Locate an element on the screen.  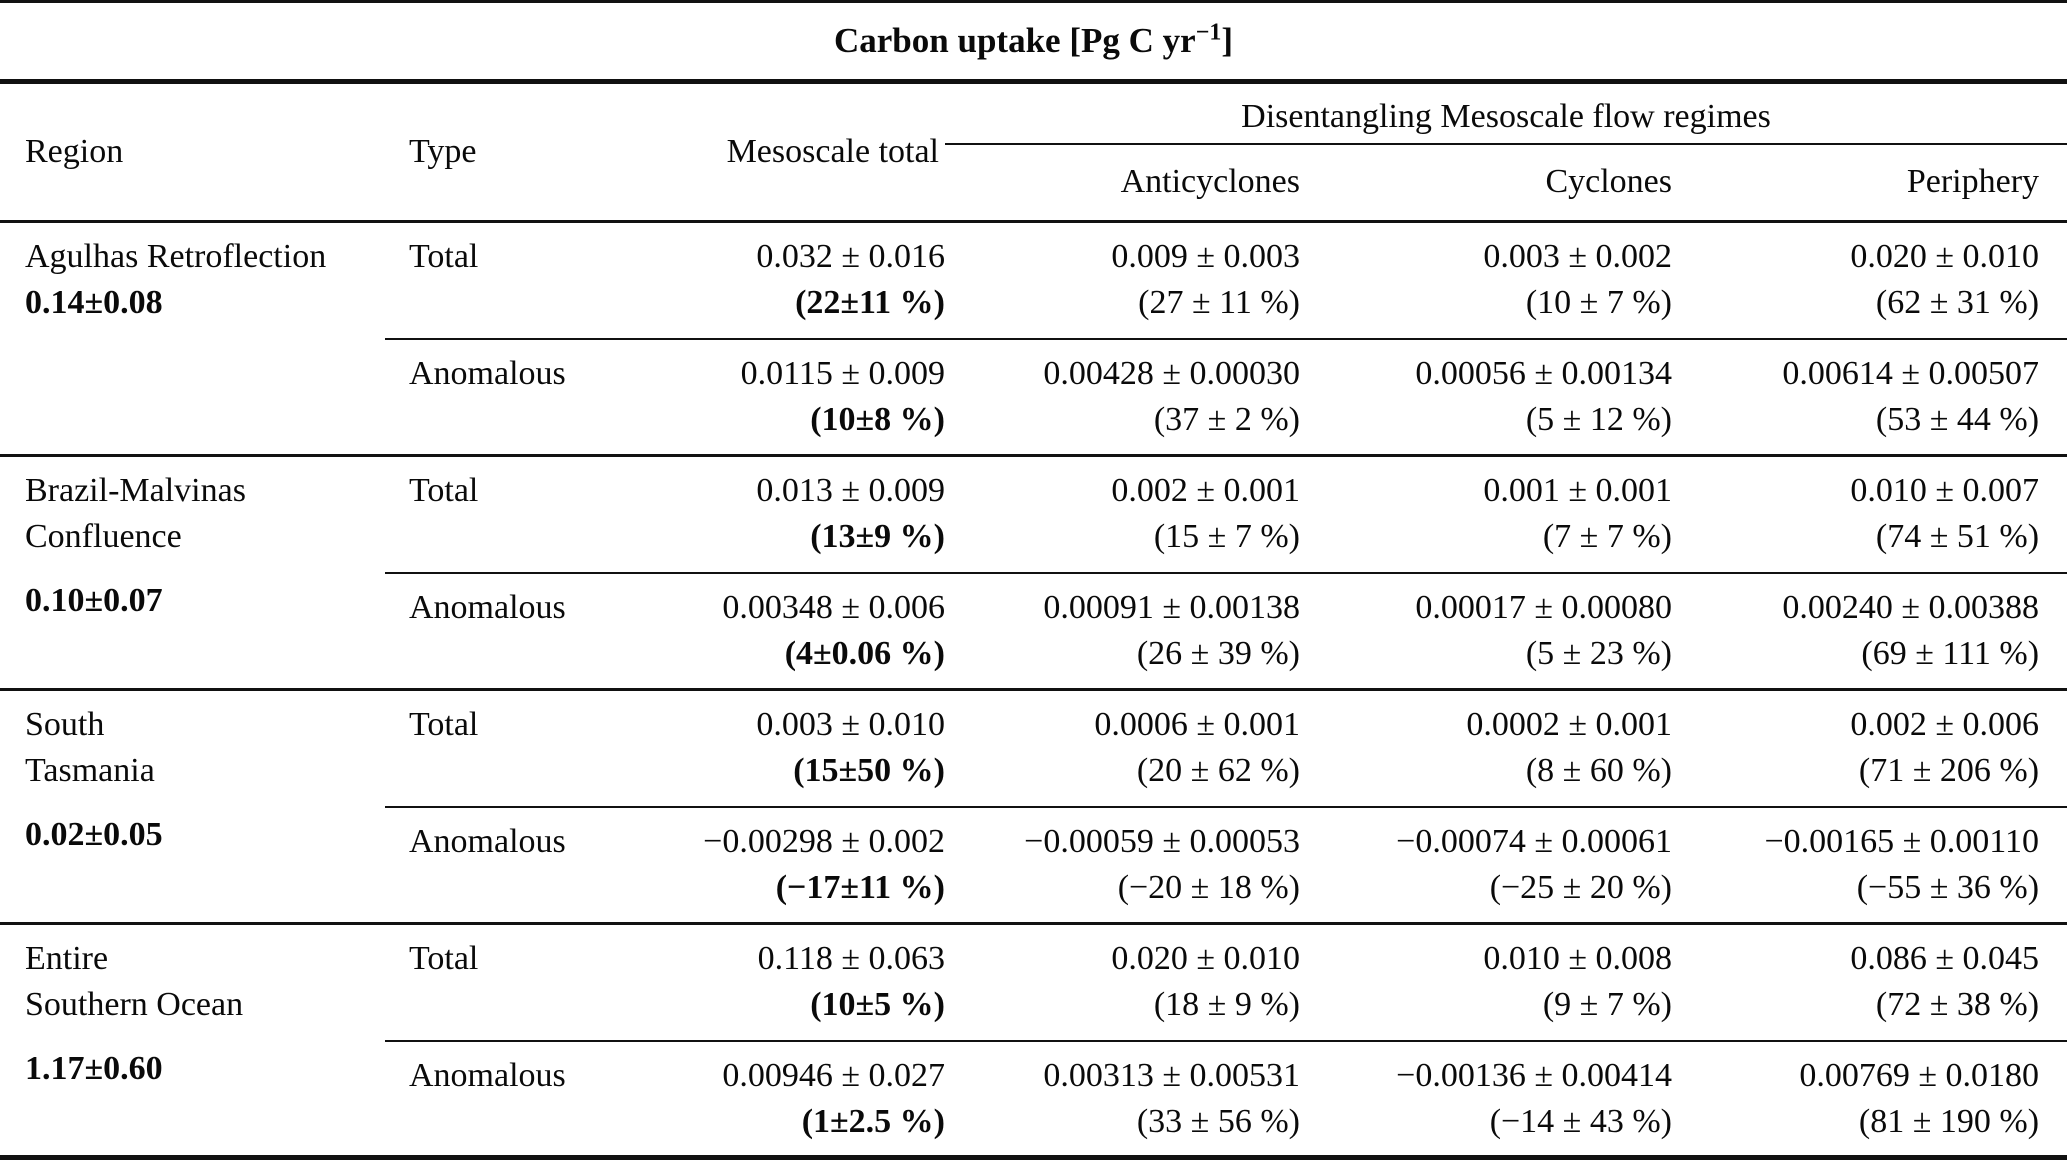
mesoscale-total-cell: −0.00298 ± 0.002 (−17±11 %) is located at coordinates (824, 864).